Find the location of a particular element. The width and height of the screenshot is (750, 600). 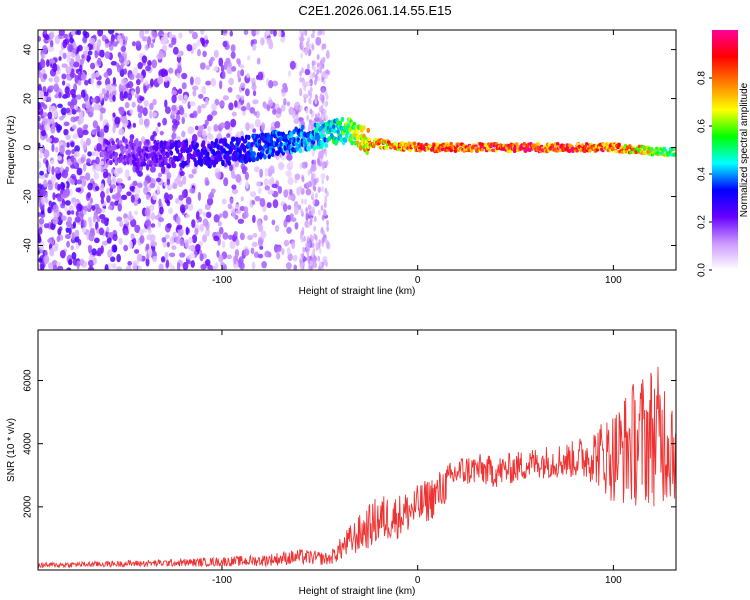

colorbar-label: Normalized spectral amplitude is located at coordinates (744, 149).